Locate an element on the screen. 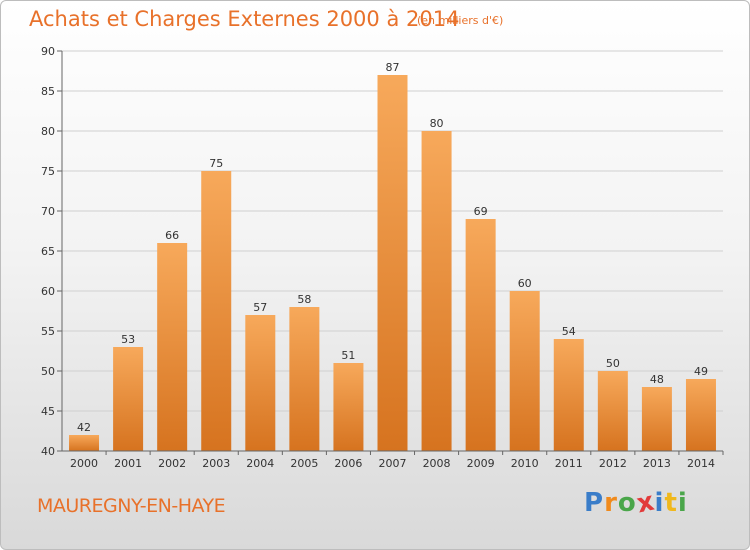  bar-2005 is located at coordinates (304, 379).